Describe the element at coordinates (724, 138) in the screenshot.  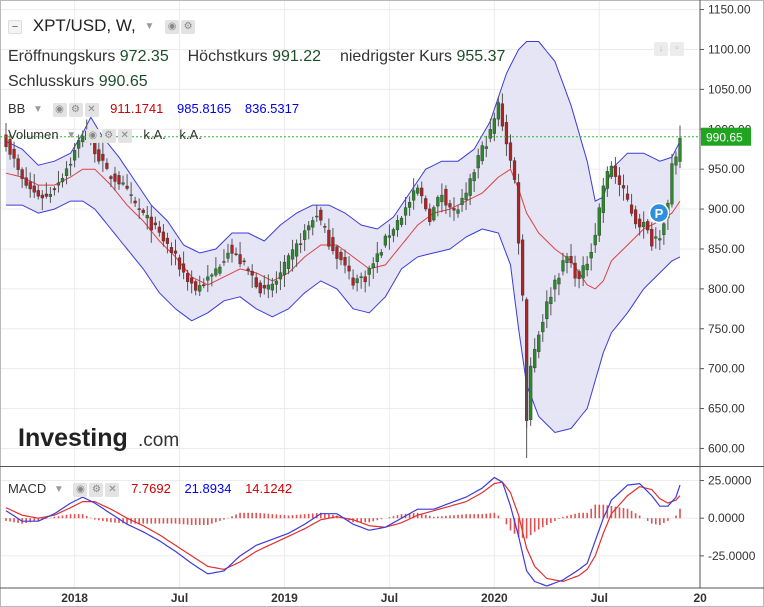
I see `last-price-tag-label: 990.65` at that location.